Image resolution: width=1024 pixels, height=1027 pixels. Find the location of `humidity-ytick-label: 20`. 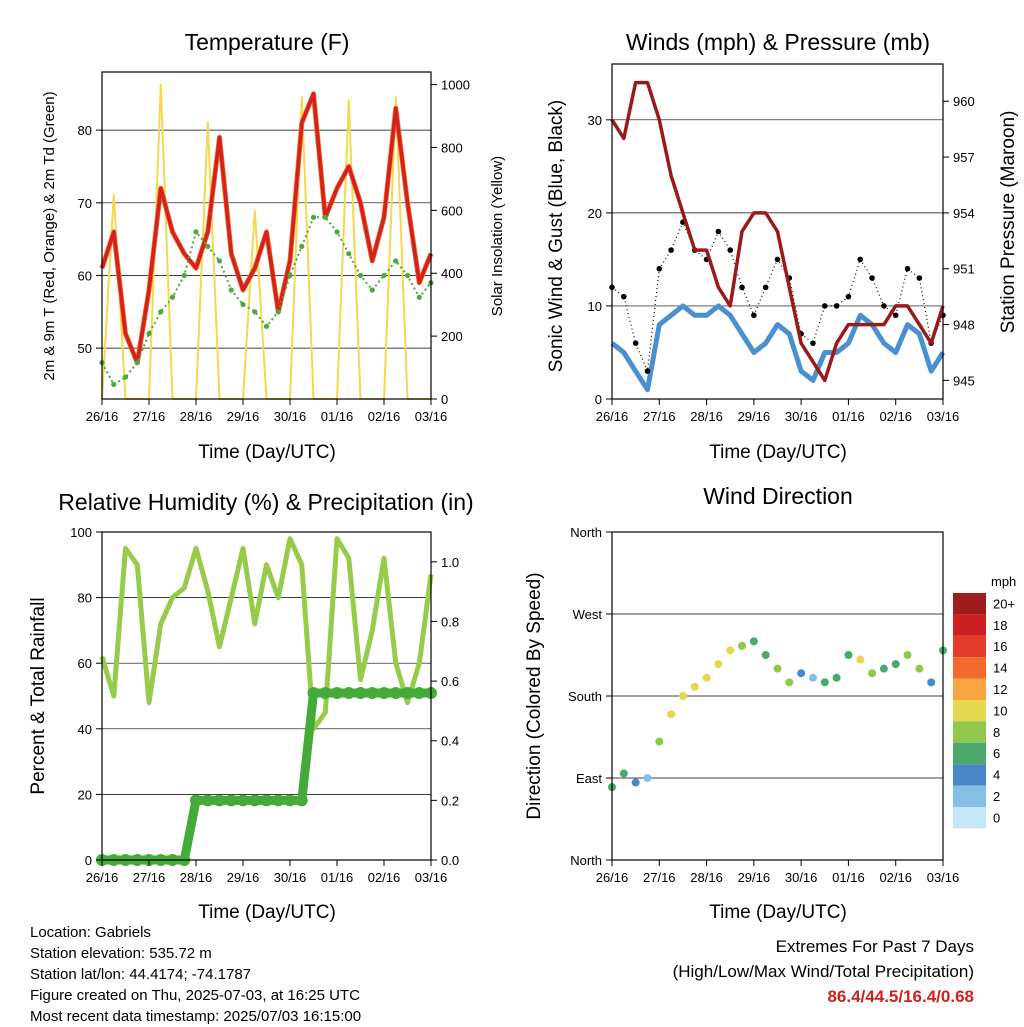

humidity-ytick-label: 20 is located at coordinates (85, 794).